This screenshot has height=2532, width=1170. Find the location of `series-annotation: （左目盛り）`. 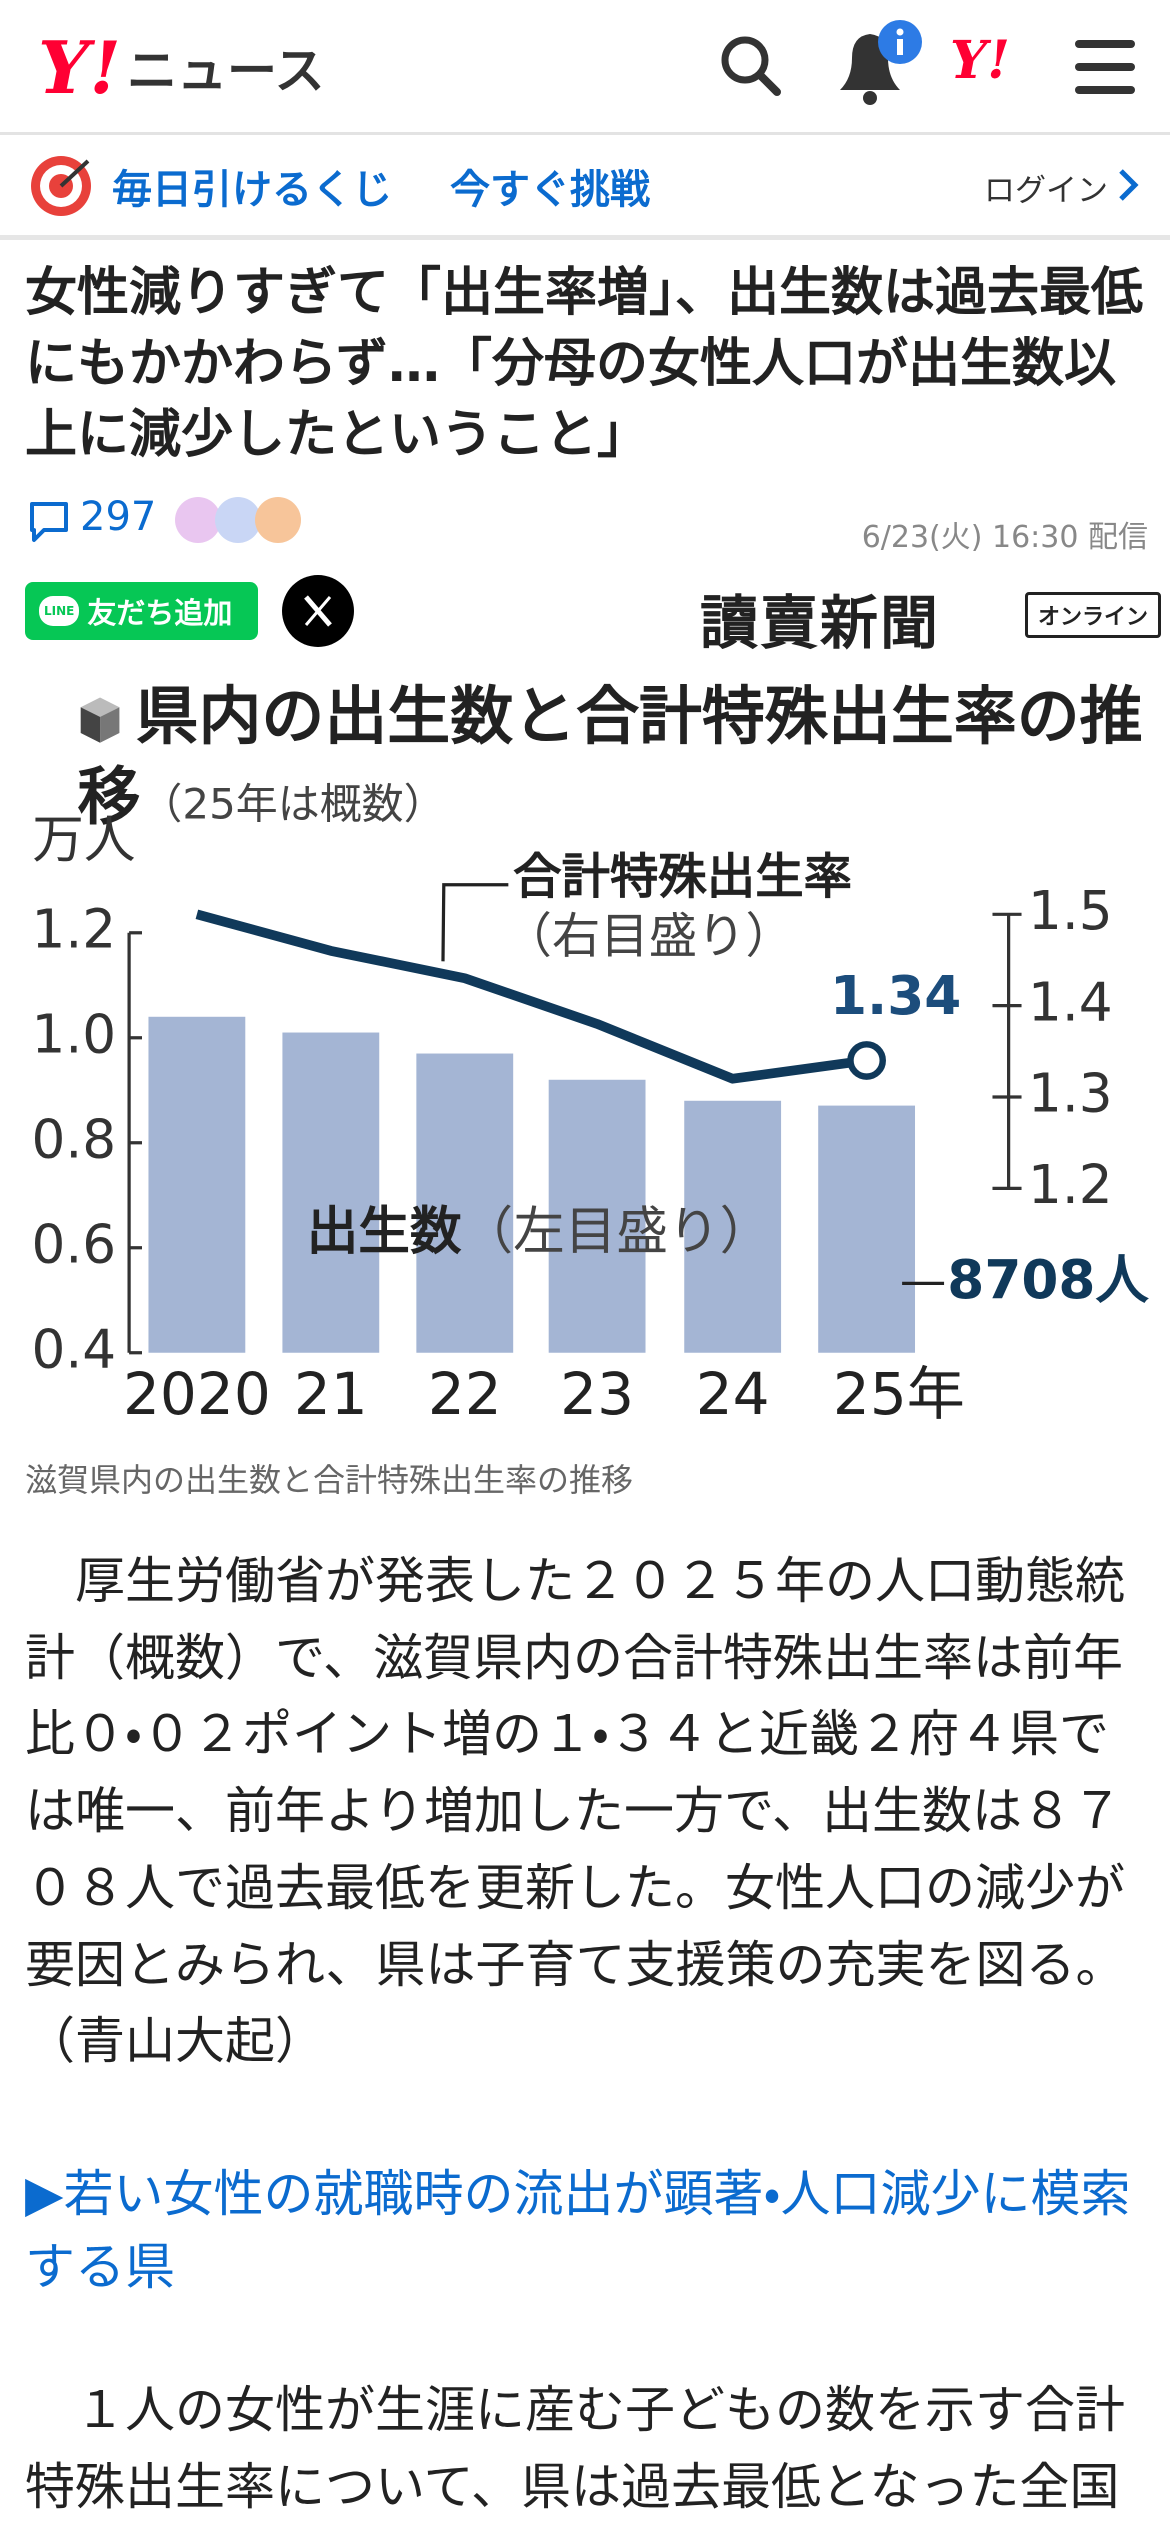

series-annotation: （左目盛り） is located at coordinates (617, 1232).